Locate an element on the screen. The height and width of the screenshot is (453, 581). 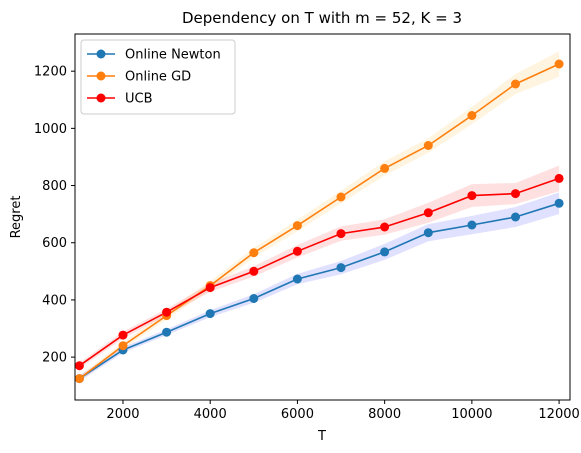
online-gd-legend-marker is located at coordinates (101, 76).